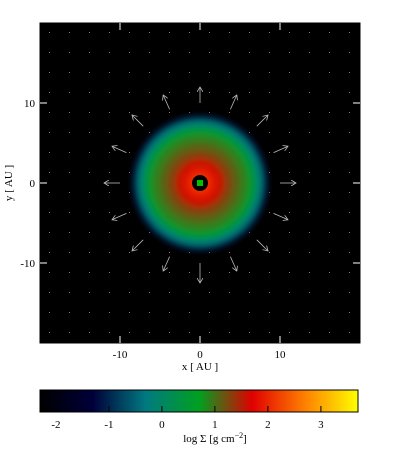  I want to click on colorbar-tick-label: -1, so click(108, 425).